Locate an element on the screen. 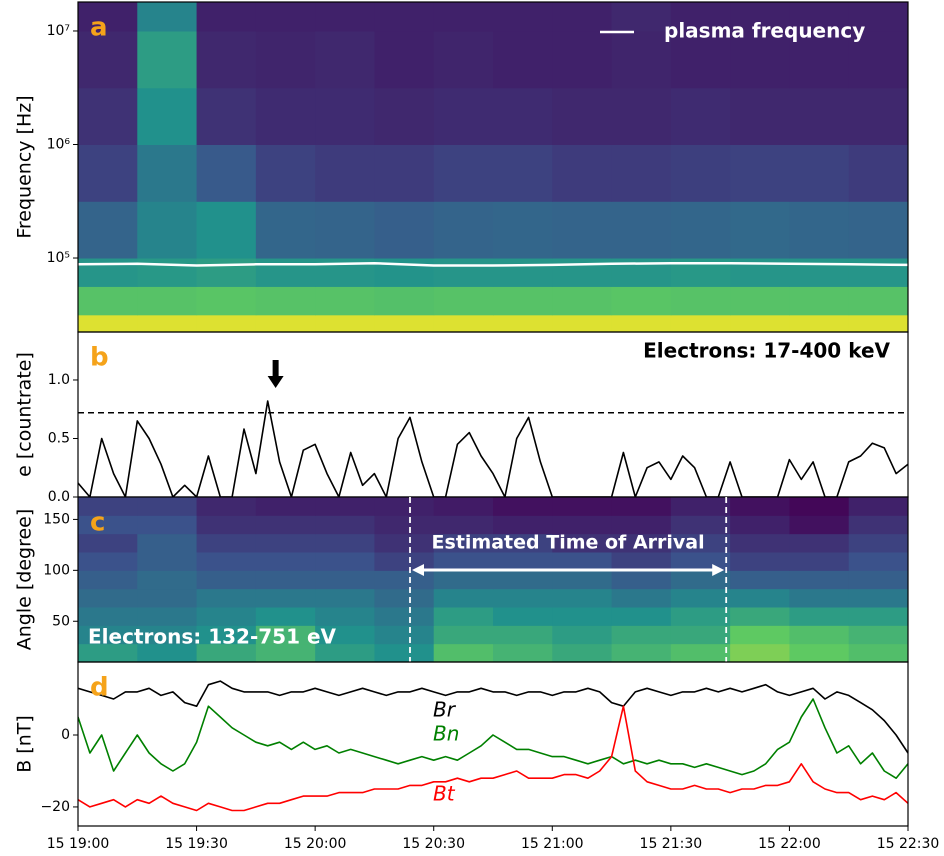 The width and height of the screenshot is (944, 856). annotation: Electrons: 17-400 keV is located at coordinates (766, 351).